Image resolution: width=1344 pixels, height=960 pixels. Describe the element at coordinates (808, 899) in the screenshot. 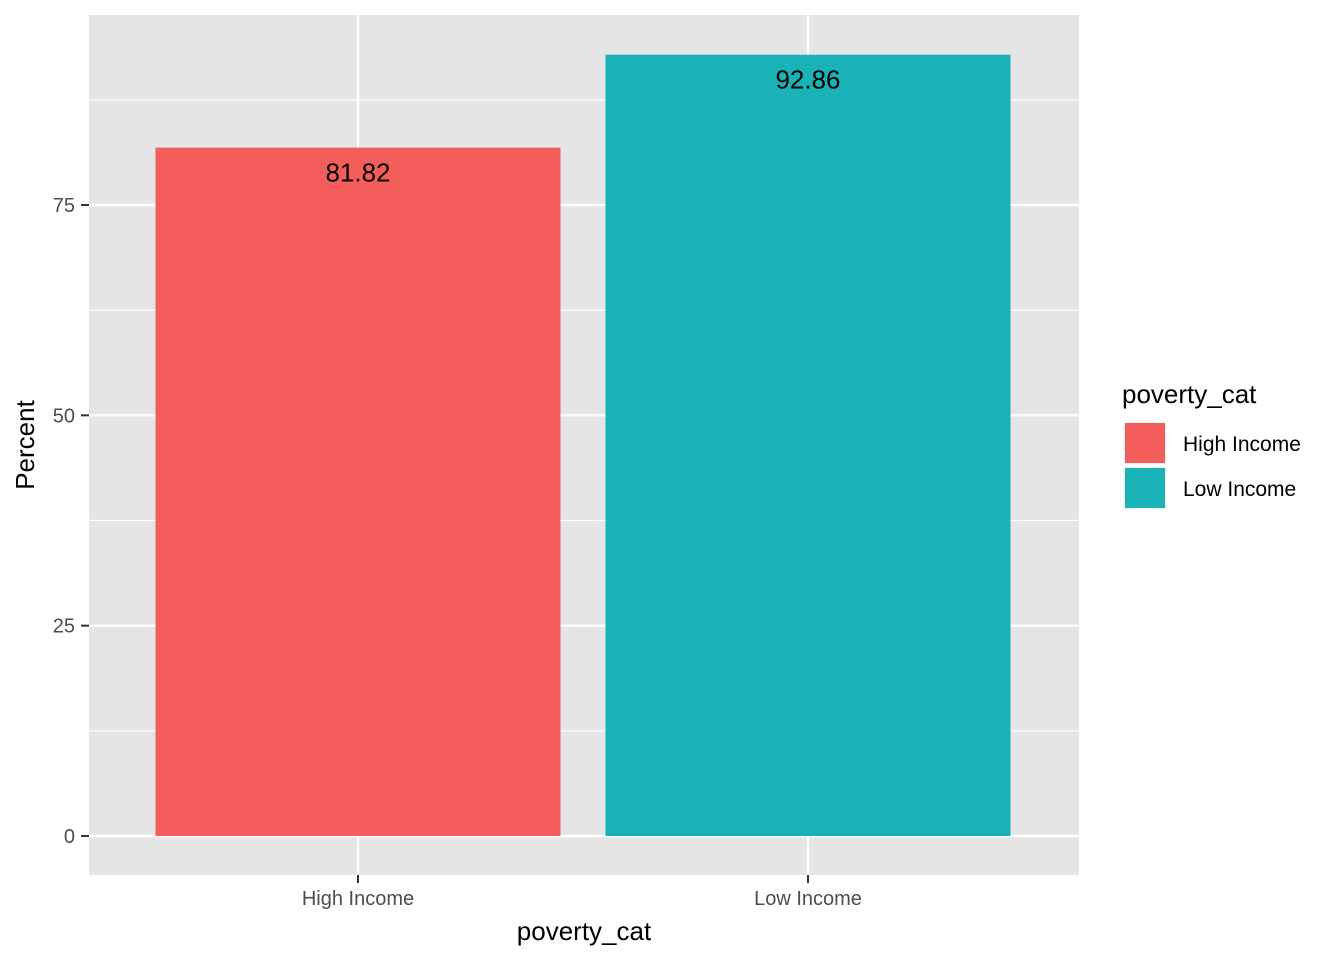

I see `x-tick-label: Low Income` at that location.